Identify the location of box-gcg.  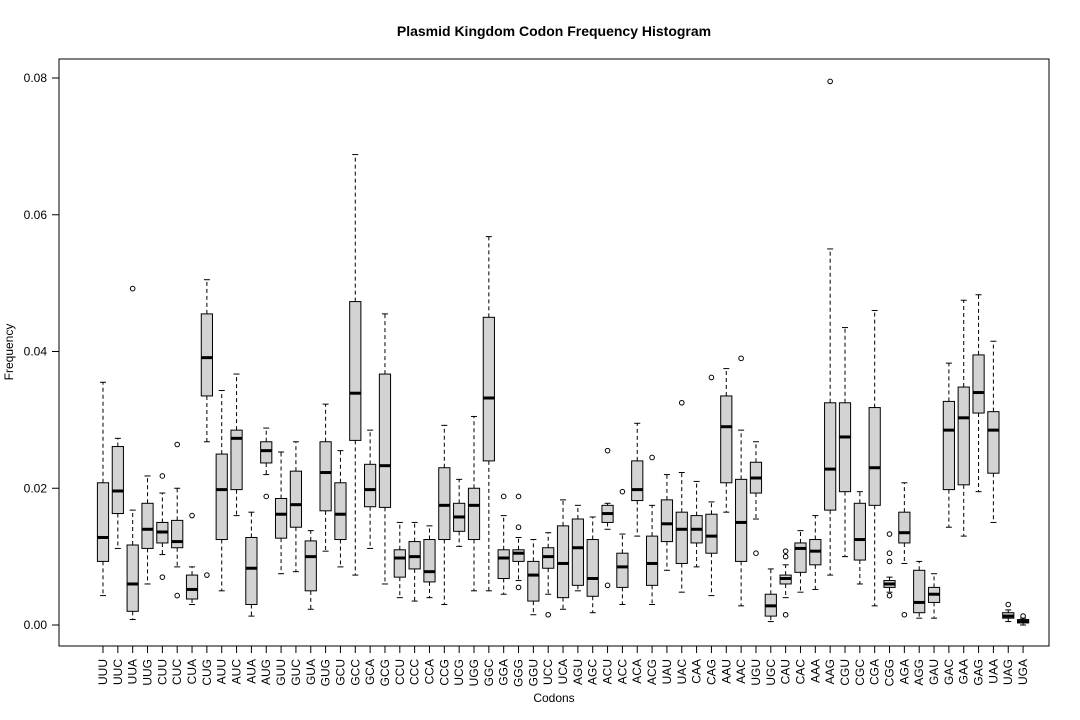
(385, 449).